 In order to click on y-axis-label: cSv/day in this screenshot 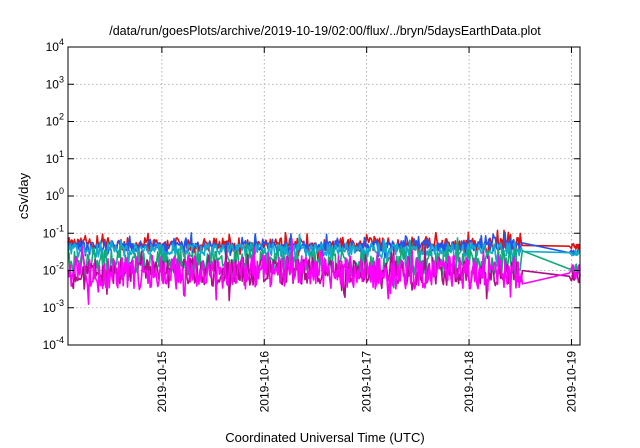, I will do `click(23, 195)`.